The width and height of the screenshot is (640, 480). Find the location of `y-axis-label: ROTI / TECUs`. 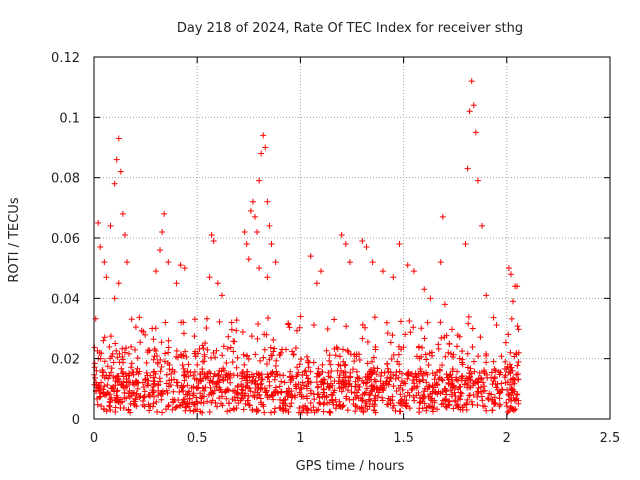

y-axis-label: ROTI / TECUs is located at coordinates (14, 239).